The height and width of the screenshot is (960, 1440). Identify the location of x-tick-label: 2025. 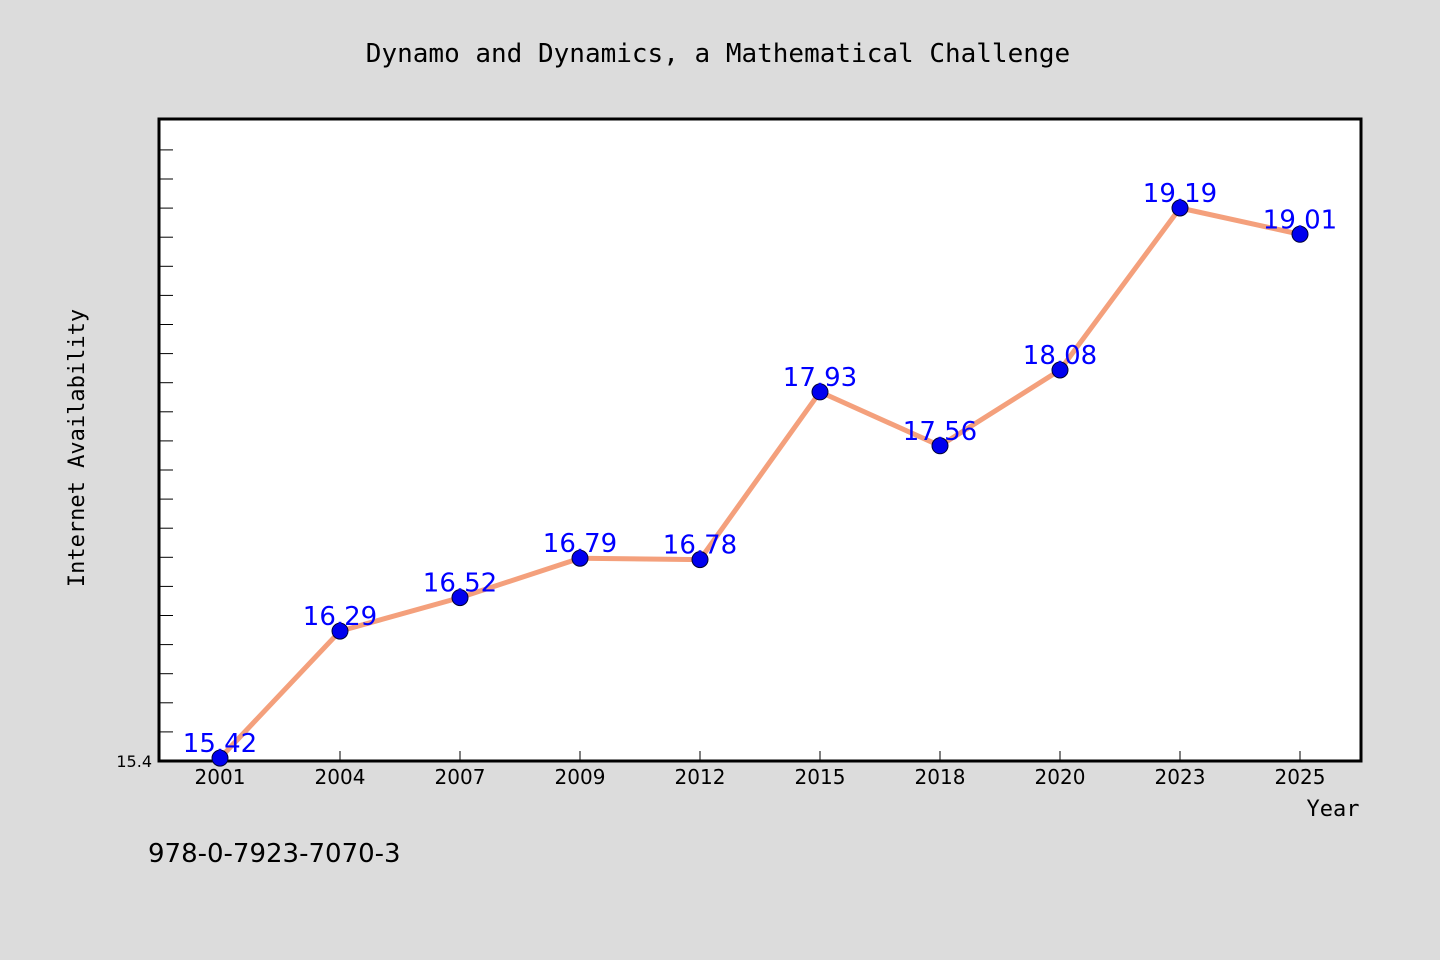
(1300, 777).